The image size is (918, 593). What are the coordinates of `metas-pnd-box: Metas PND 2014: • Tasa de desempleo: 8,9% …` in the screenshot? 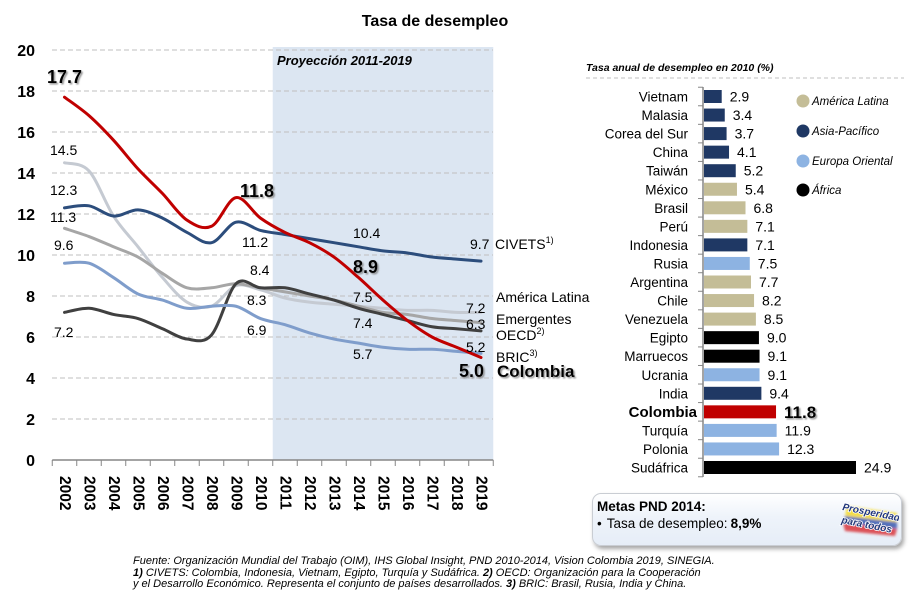 It's located at (747, 519).